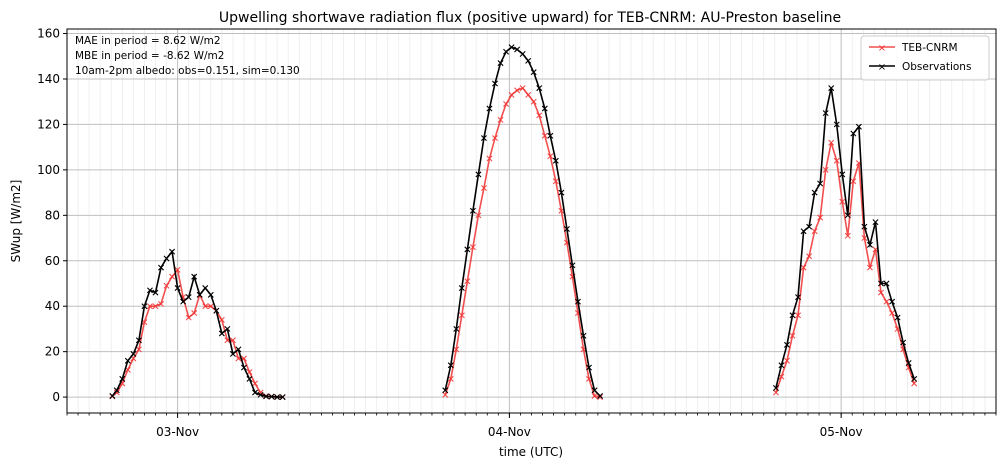 Image resolution: width=1005 pixels, height=468 pixels. I want to click on legend-label-teb: TEB-CNRM, so click(929, 48).